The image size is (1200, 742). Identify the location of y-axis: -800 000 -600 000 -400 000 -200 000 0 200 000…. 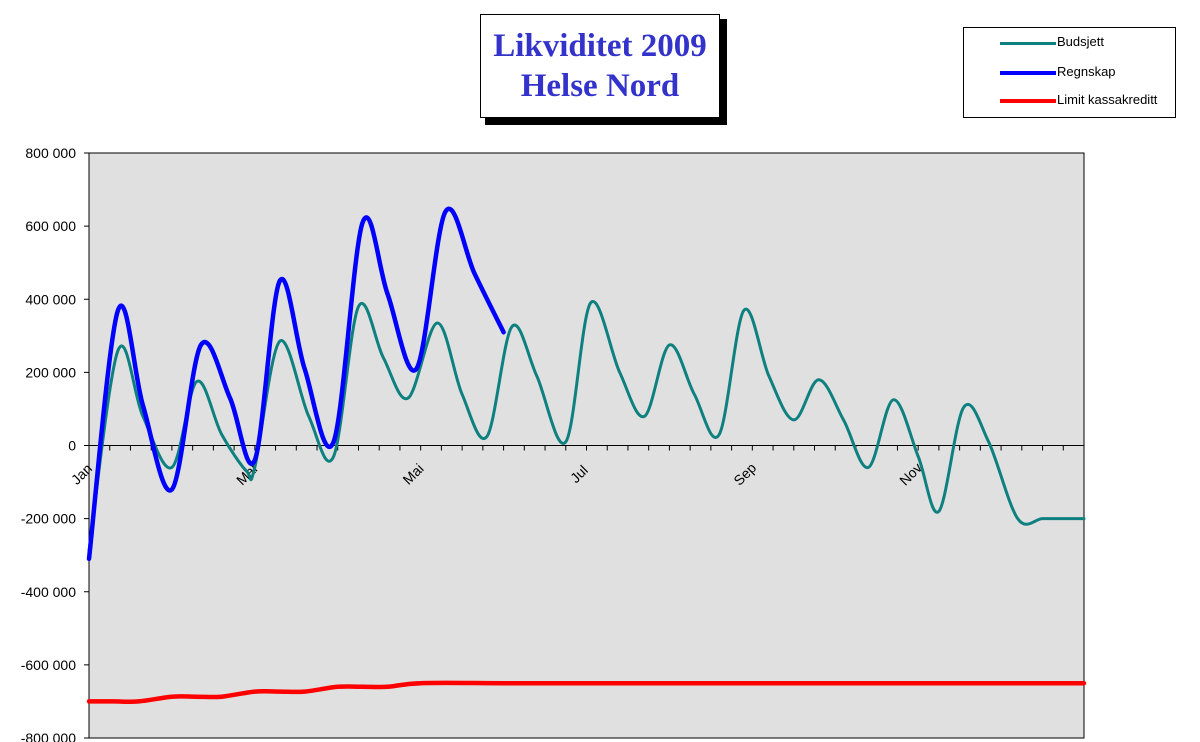
(55, 443).